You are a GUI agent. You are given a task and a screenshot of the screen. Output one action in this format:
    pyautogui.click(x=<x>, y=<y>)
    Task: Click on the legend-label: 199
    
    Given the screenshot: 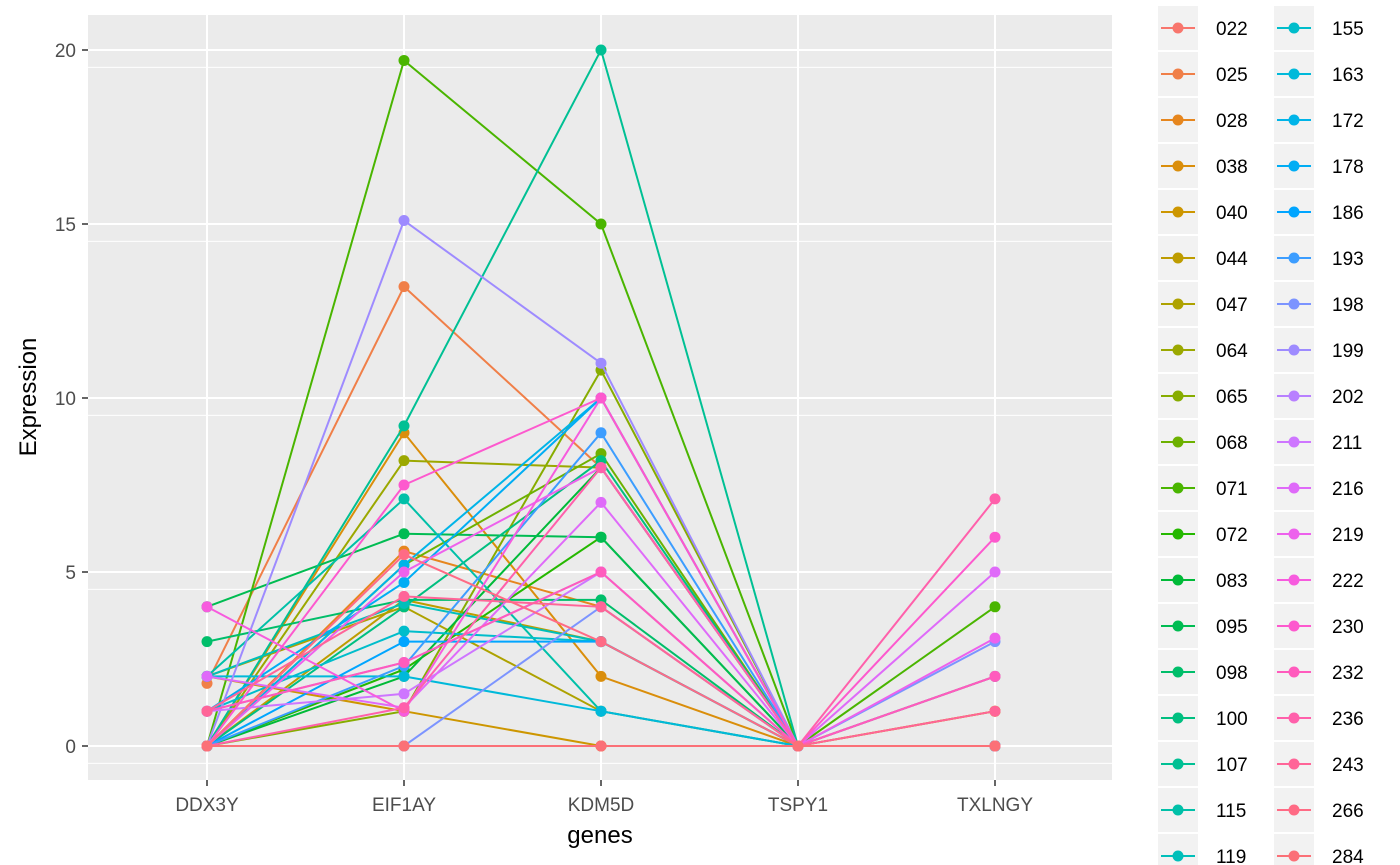 What is the action you would take?
    pyautogui.click(x=1348, y=351)
    